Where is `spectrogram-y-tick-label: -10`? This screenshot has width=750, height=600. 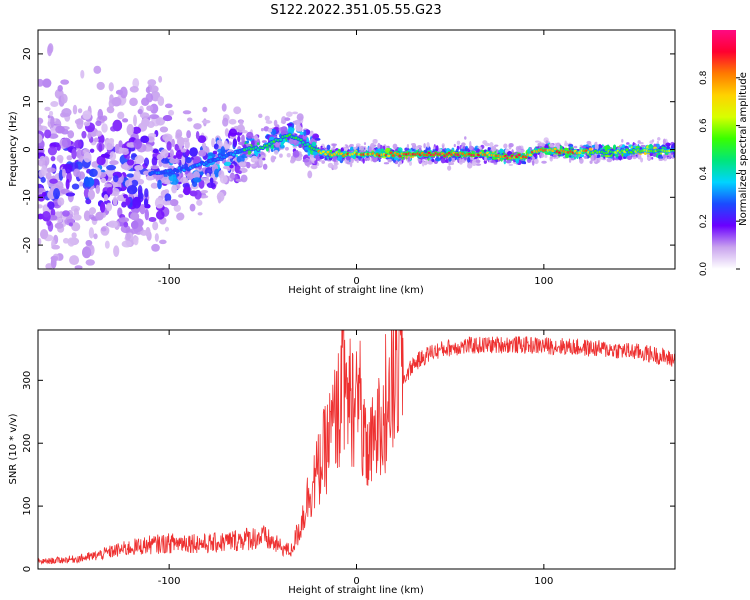
spectrogram-y-tick-label: -10 is located at coordinates (27, 197).